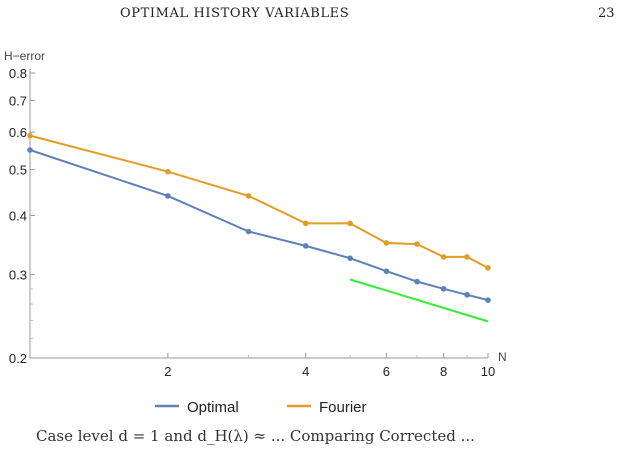  I want to click on x-tick-label: 10, so click(488, 371).